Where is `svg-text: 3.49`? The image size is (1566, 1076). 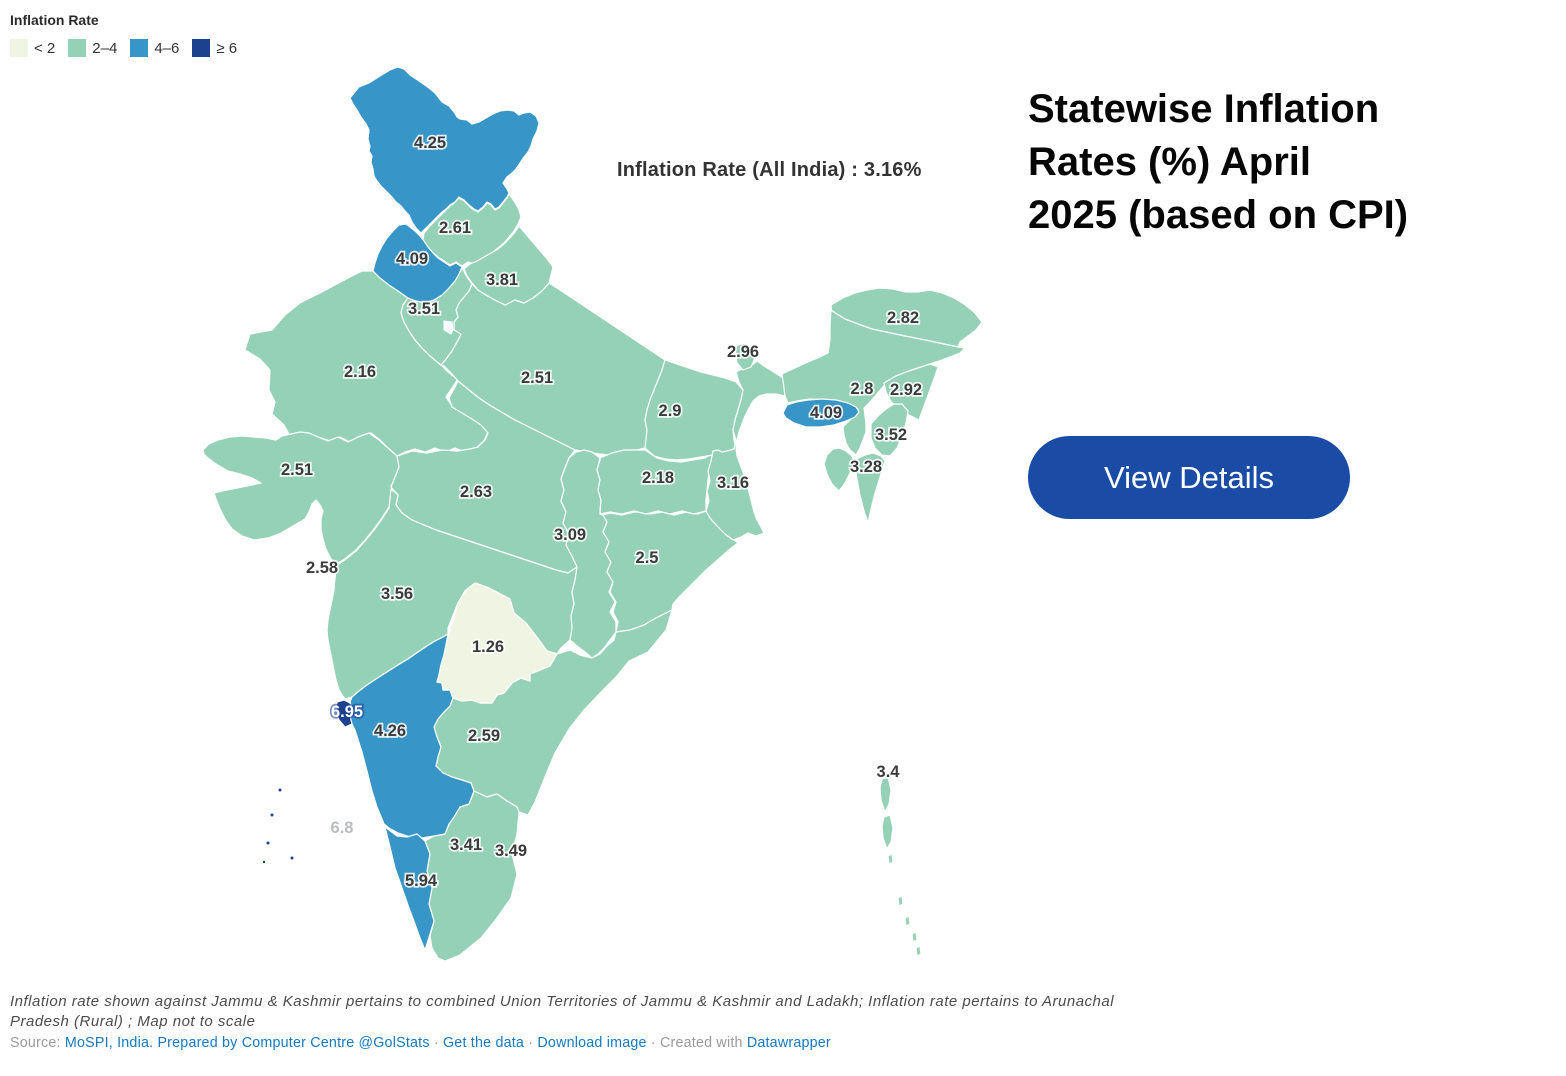
svg-text: 3.49 is located at coordinates (511, 851).